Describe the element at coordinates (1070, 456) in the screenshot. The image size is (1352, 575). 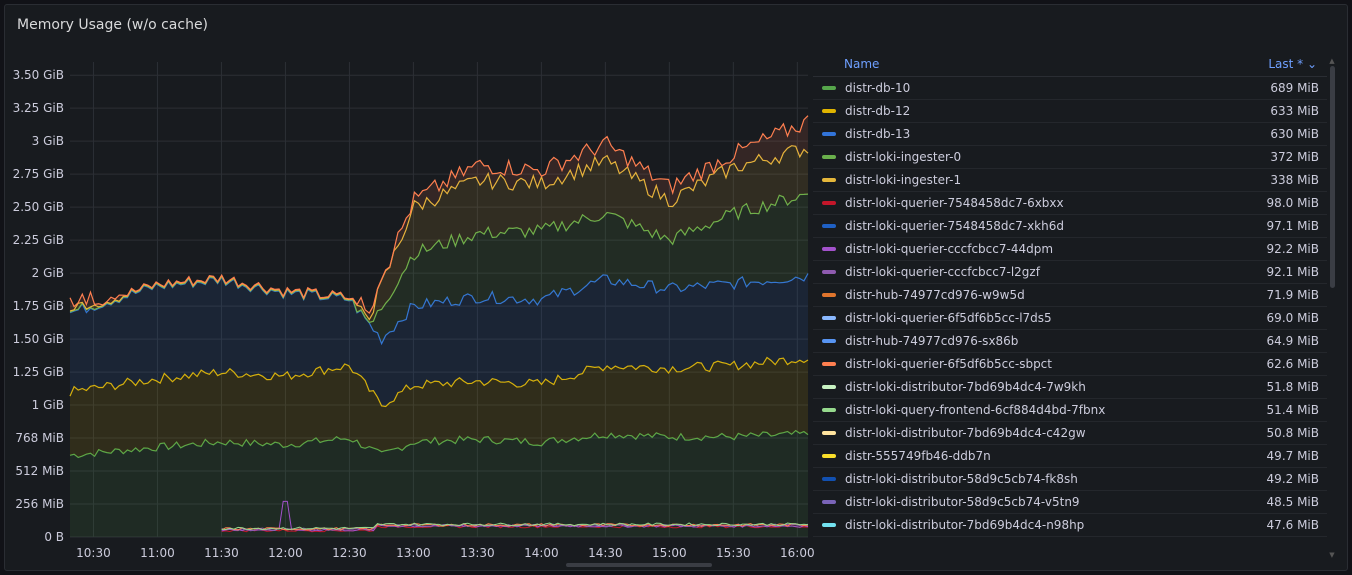
I see `legend-row: distr-555749fb46-ddb7n 49.7 MiB` at that location.